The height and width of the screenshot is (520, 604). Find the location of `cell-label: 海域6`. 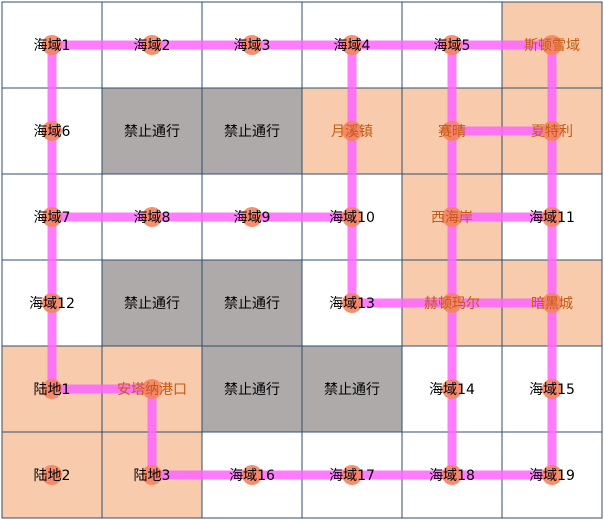

cell-label: 海域6 is located at coordinates (52, 132).